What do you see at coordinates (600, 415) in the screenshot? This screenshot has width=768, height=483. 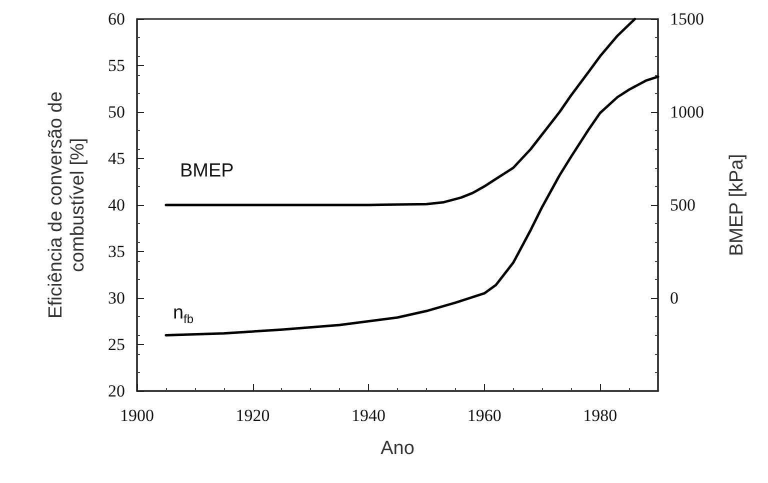 I see `x-tick-label: 1980` at bounding box center [600, 415].